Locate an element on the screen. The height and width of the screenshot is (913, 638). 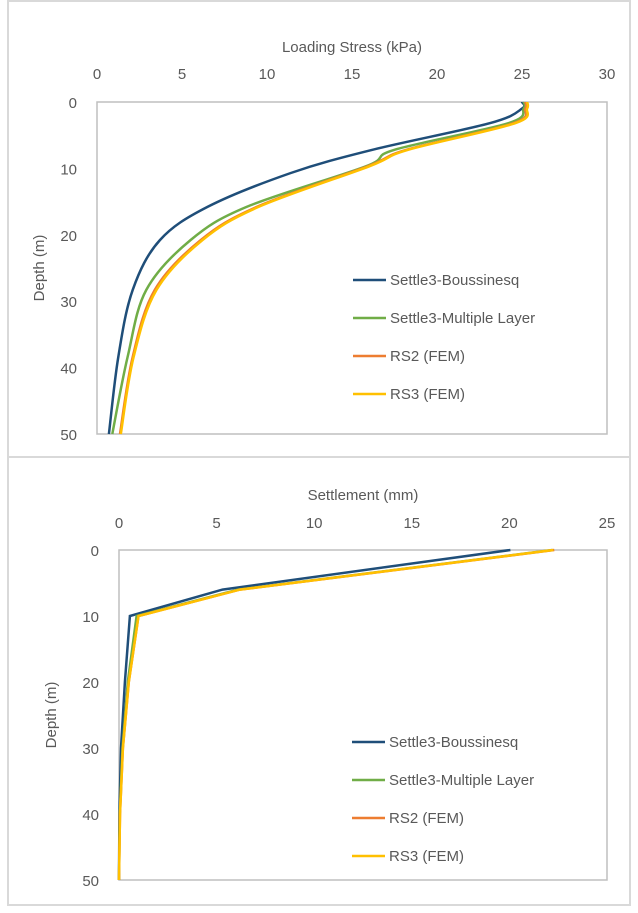
x-axis-title: Loading Stress (kPa) is located at coordinates (352, 47).